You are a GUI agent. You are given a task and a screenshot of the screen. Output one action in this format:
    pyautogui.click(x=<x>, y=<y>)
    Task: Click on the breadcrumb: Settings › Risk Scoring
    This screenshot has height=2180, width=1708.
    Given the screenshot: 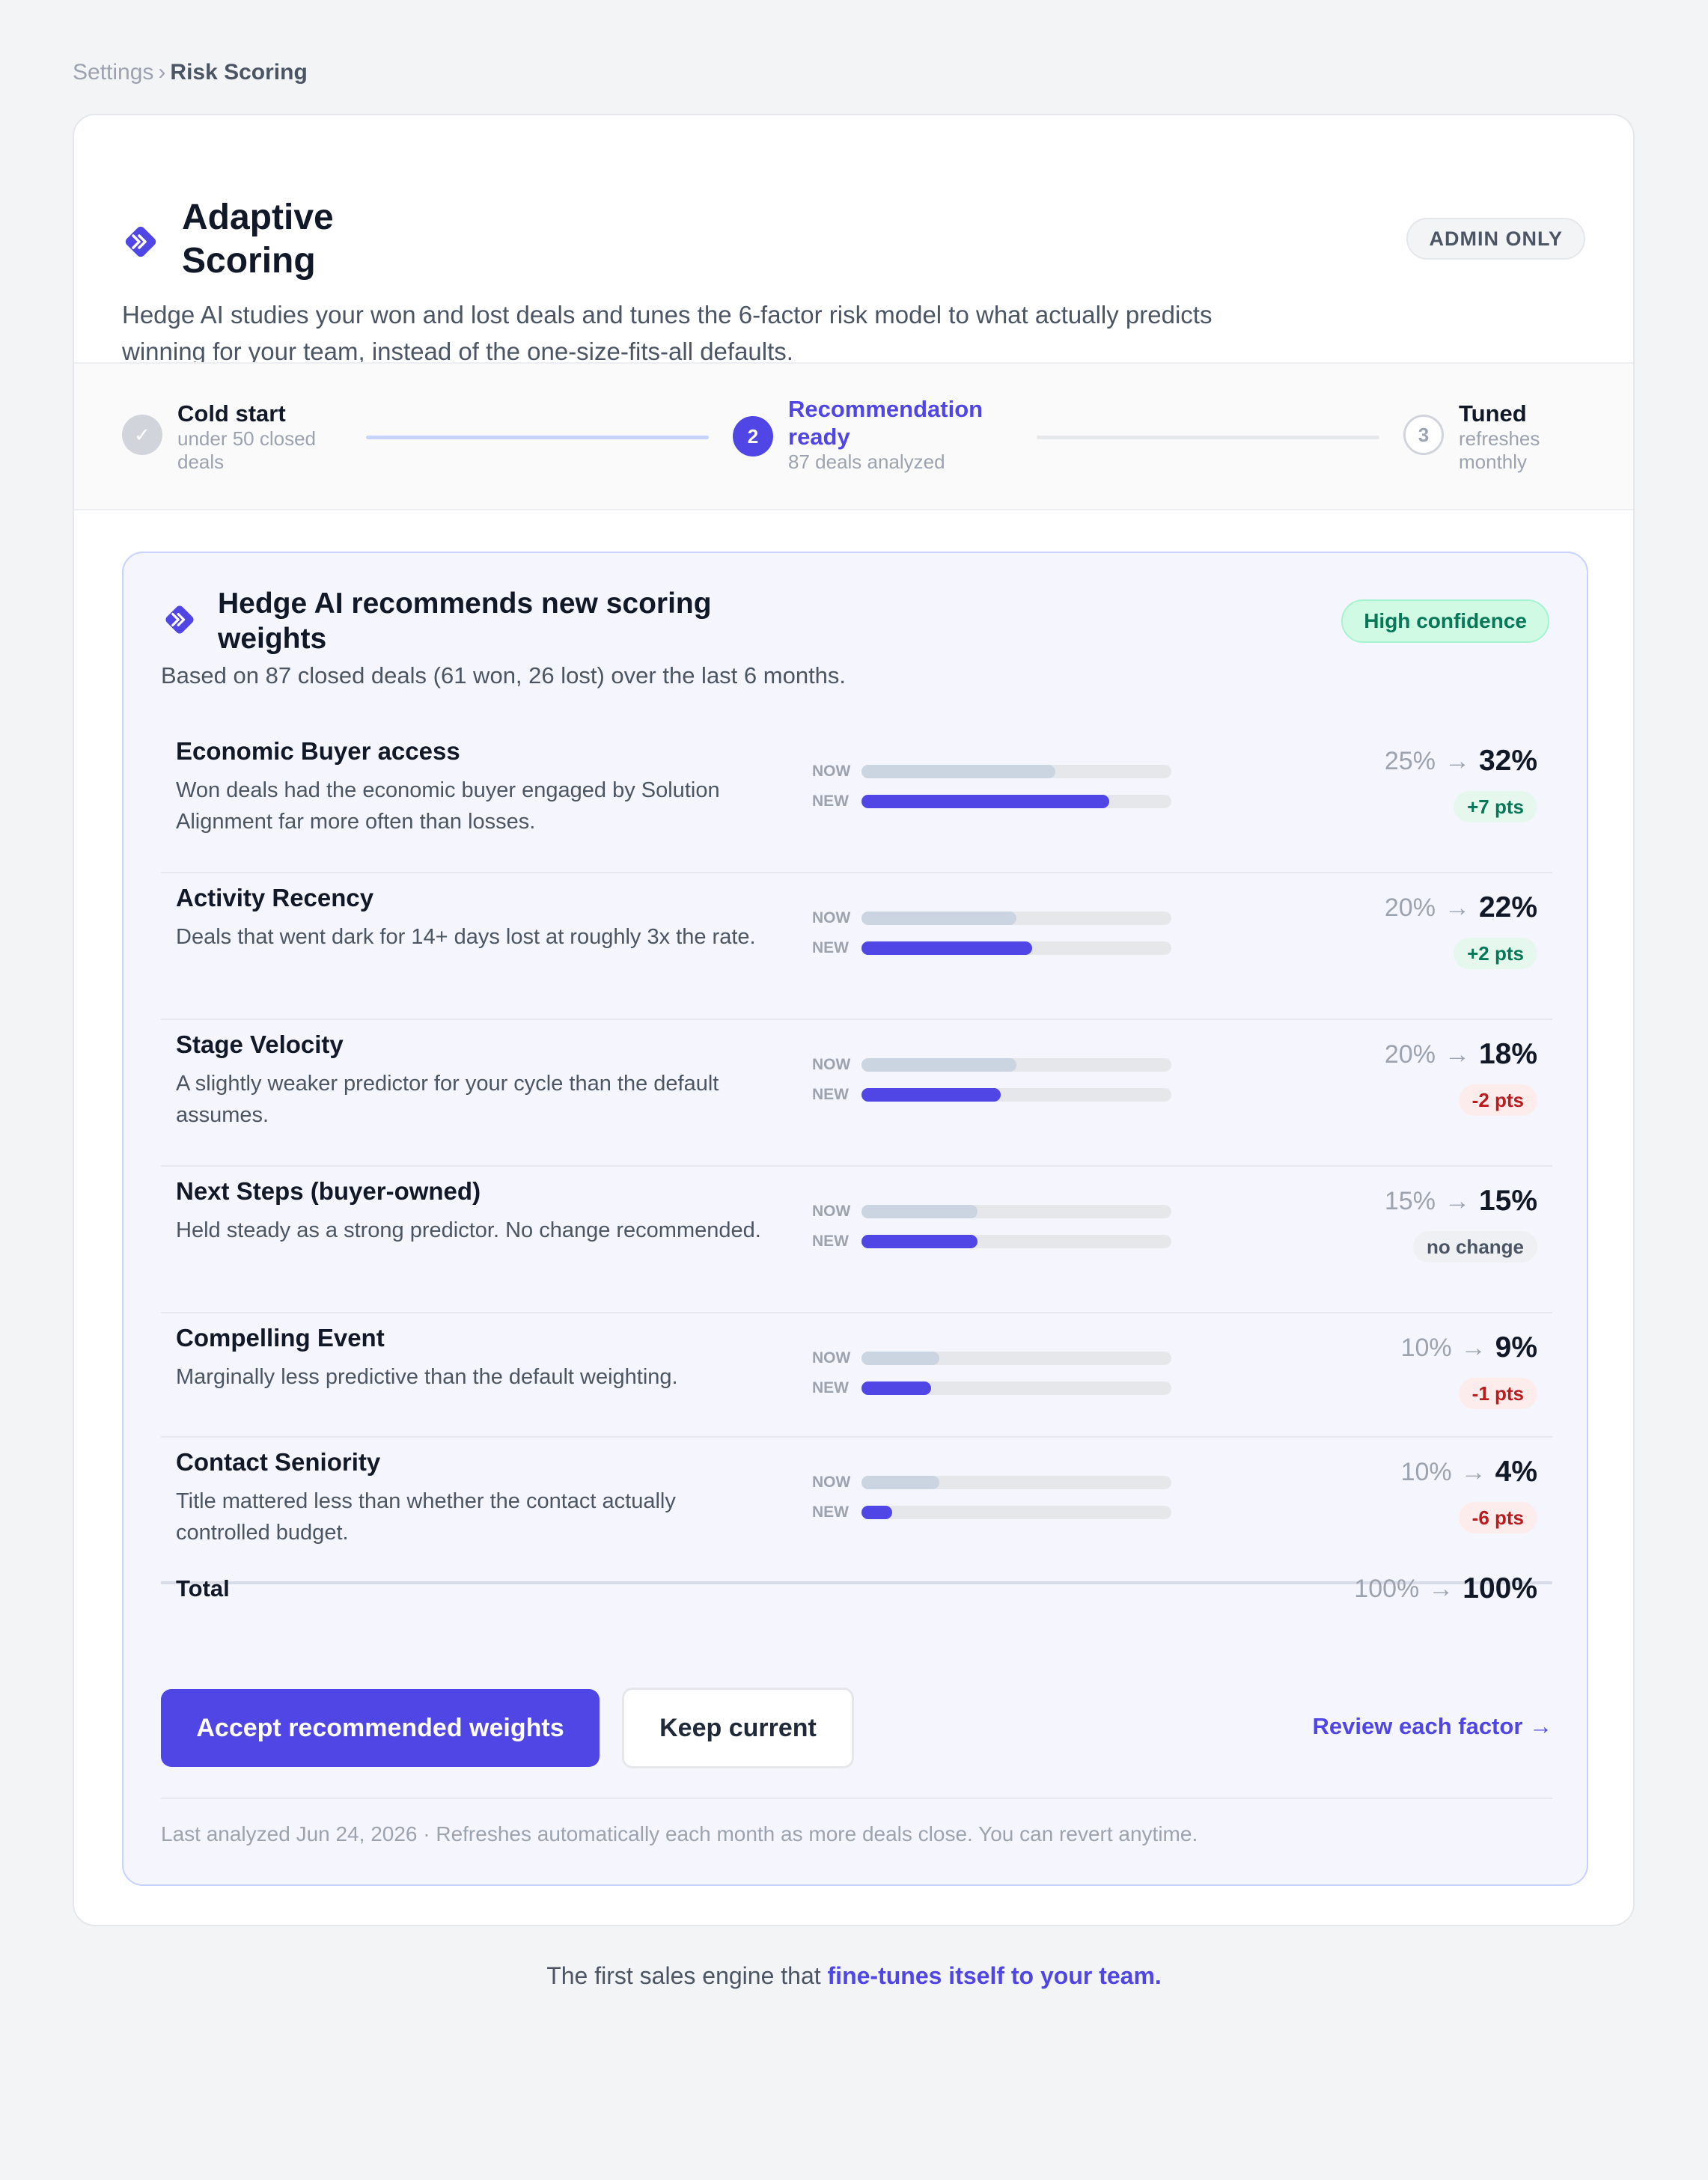 What is the action you would take?
    pyautogui.click(x=190, y=72)
    